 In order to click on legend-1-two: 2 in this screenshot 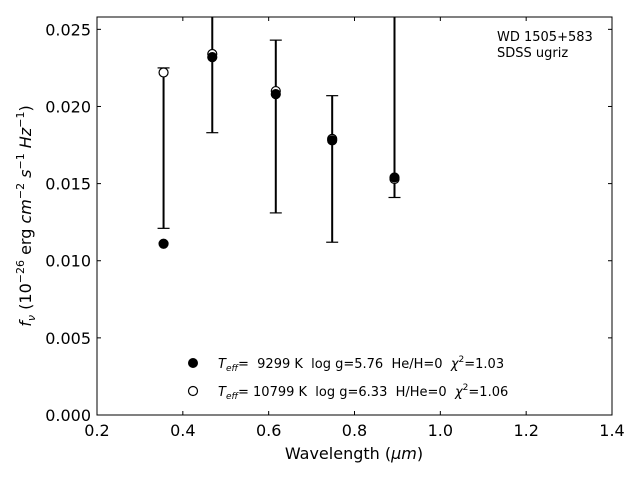, I will do `click(462, 360)`.